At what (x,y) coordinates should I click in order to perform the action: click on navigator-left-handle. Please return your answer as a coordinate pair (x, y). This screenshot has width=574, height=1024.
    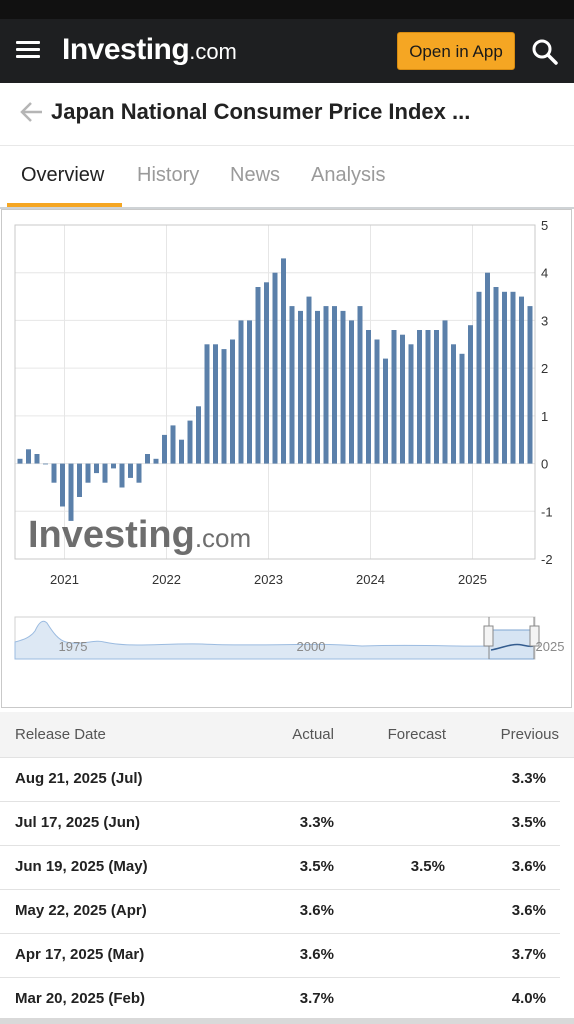
    Looking at the image, I should click on (488, 636).